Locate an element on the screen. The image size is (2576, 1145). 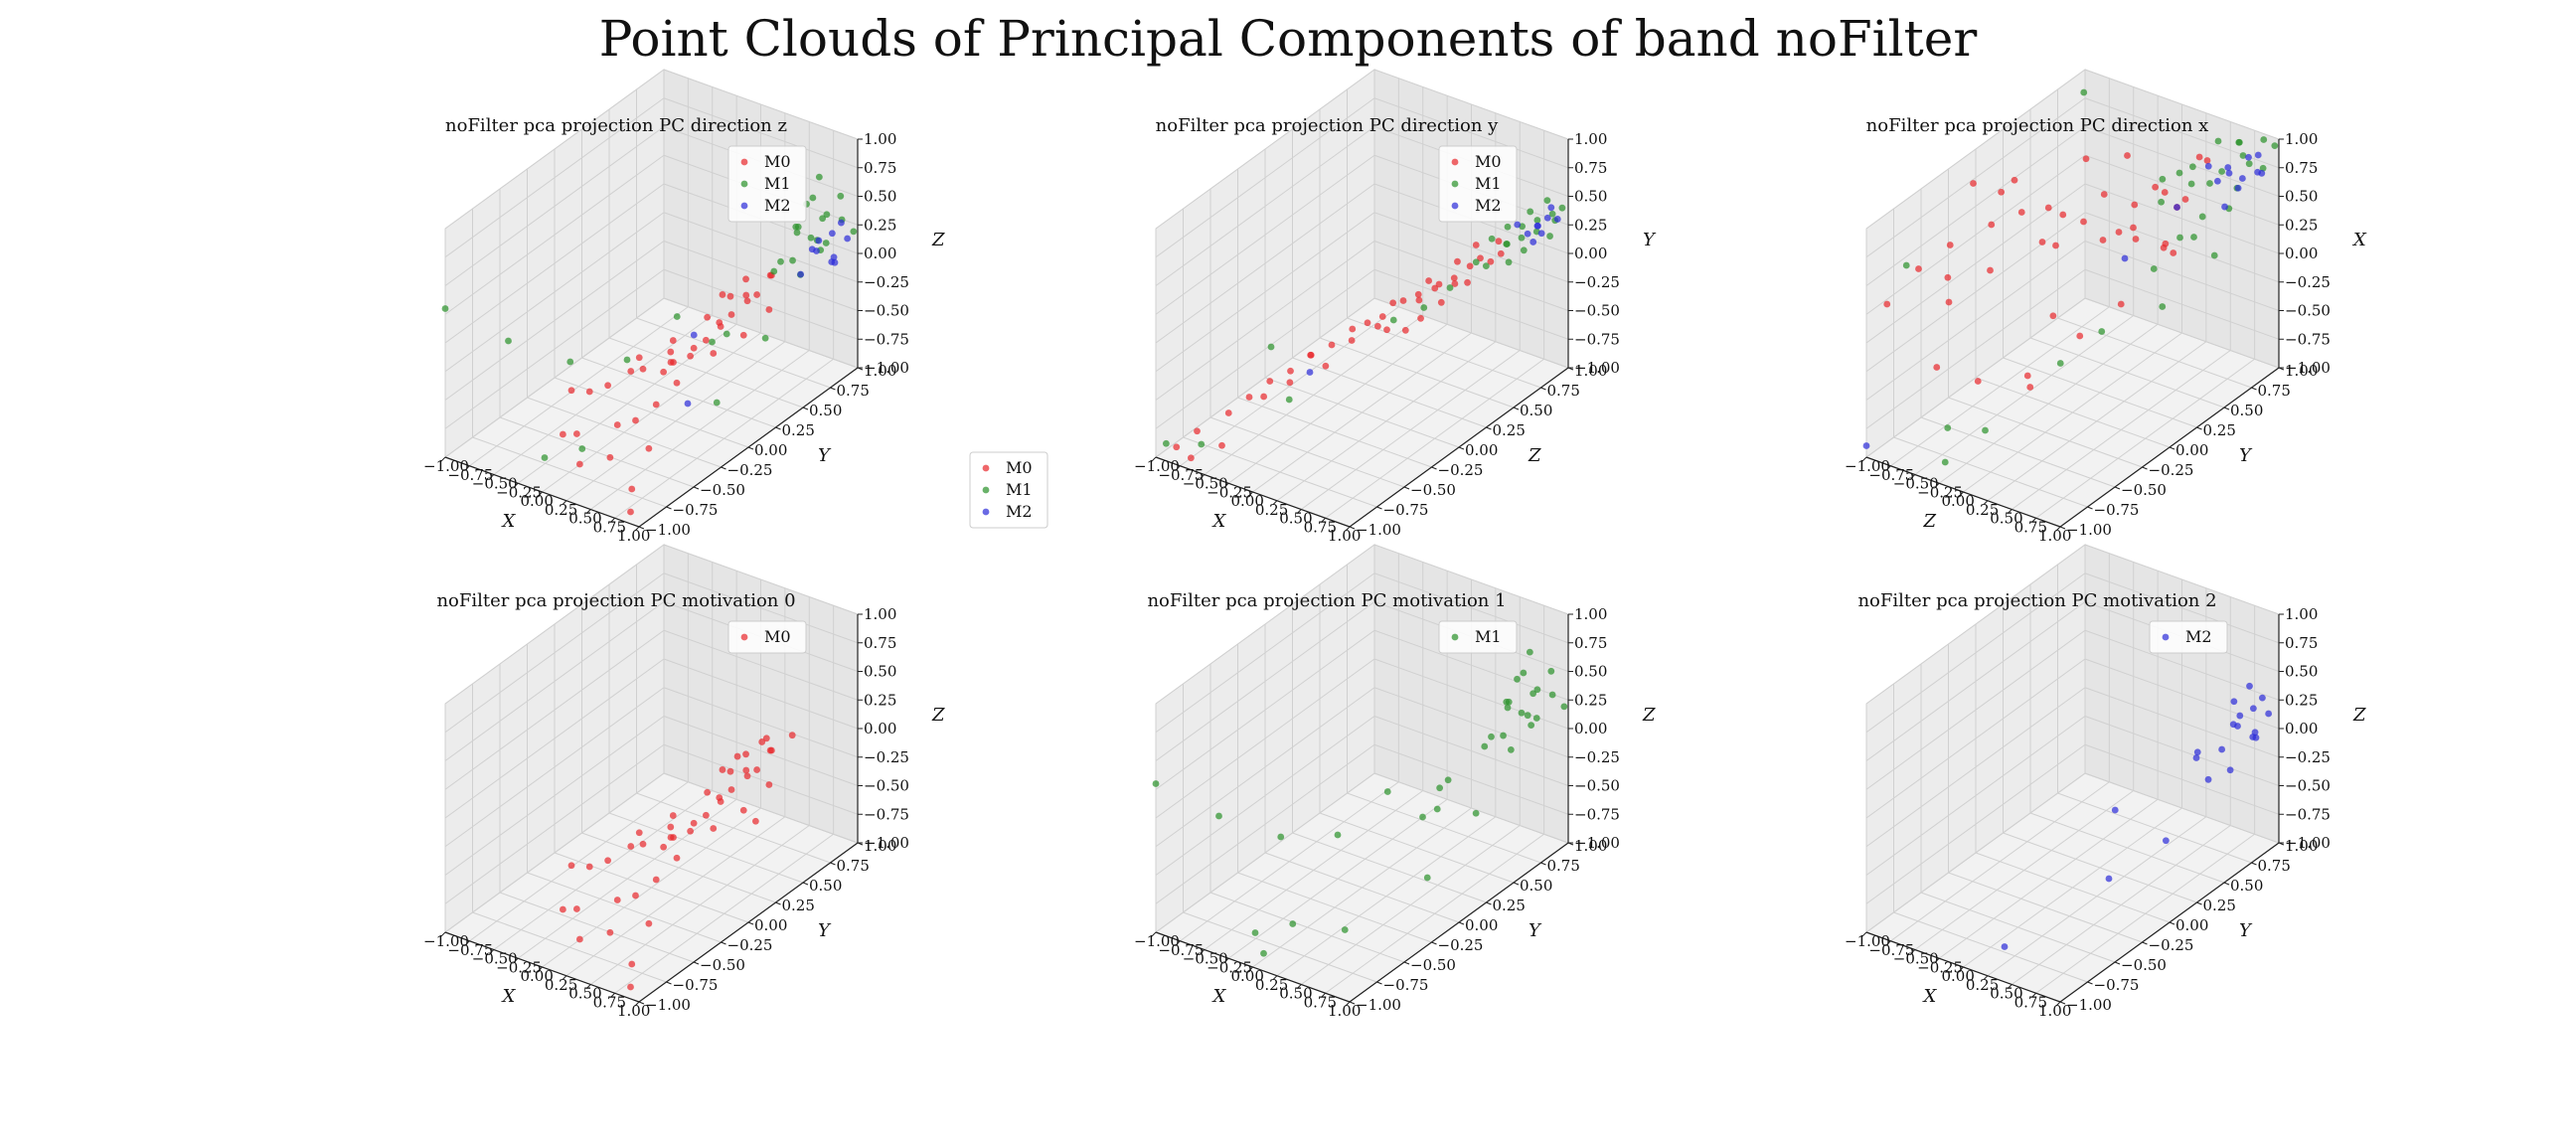
x-tick-label: 0.25 is located at coordinates (1982, 985).